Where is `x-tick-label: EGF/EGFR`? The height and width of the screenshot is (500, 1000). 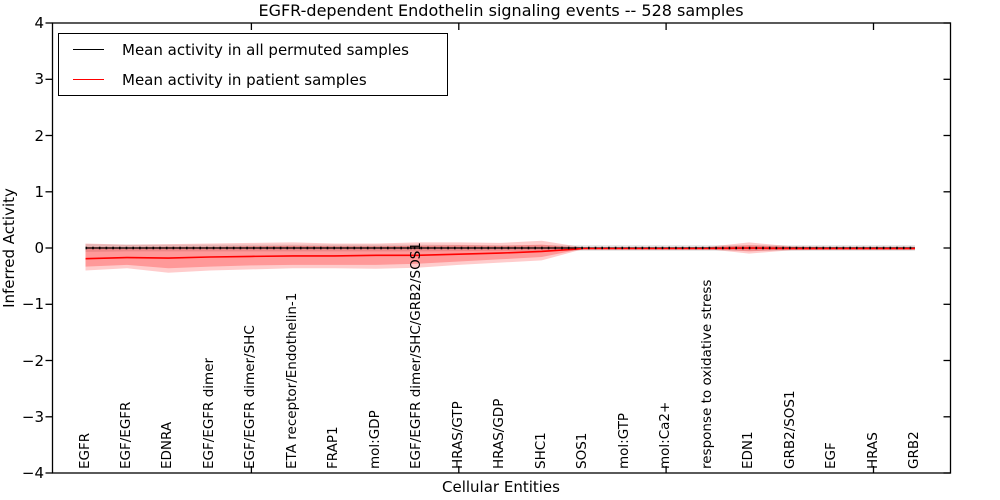 x-tick-label: EGF/EGFR is located at coordinates (126, 435).